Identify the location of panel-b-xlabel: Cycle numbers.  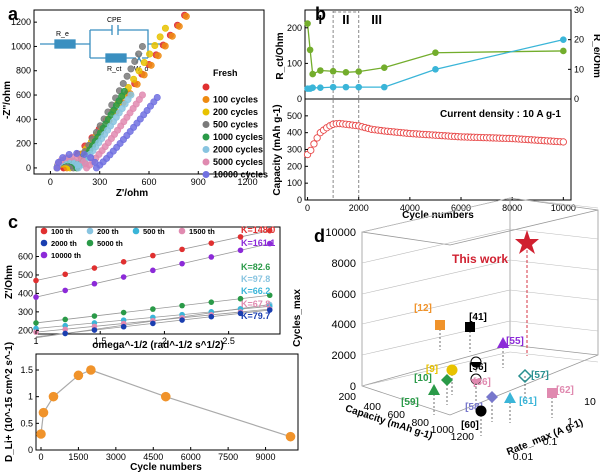
(438, 215).